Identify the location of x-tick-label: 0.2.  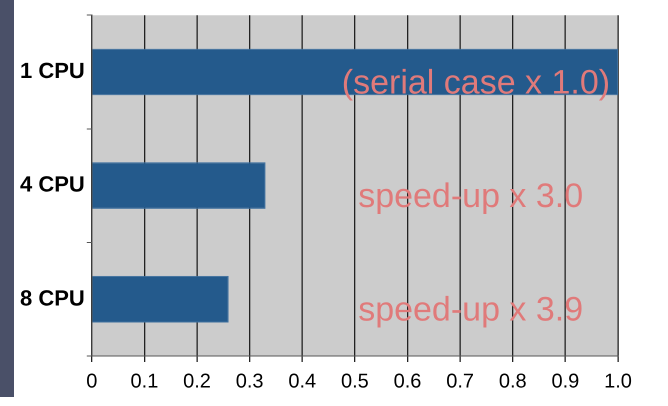
(197, 381).